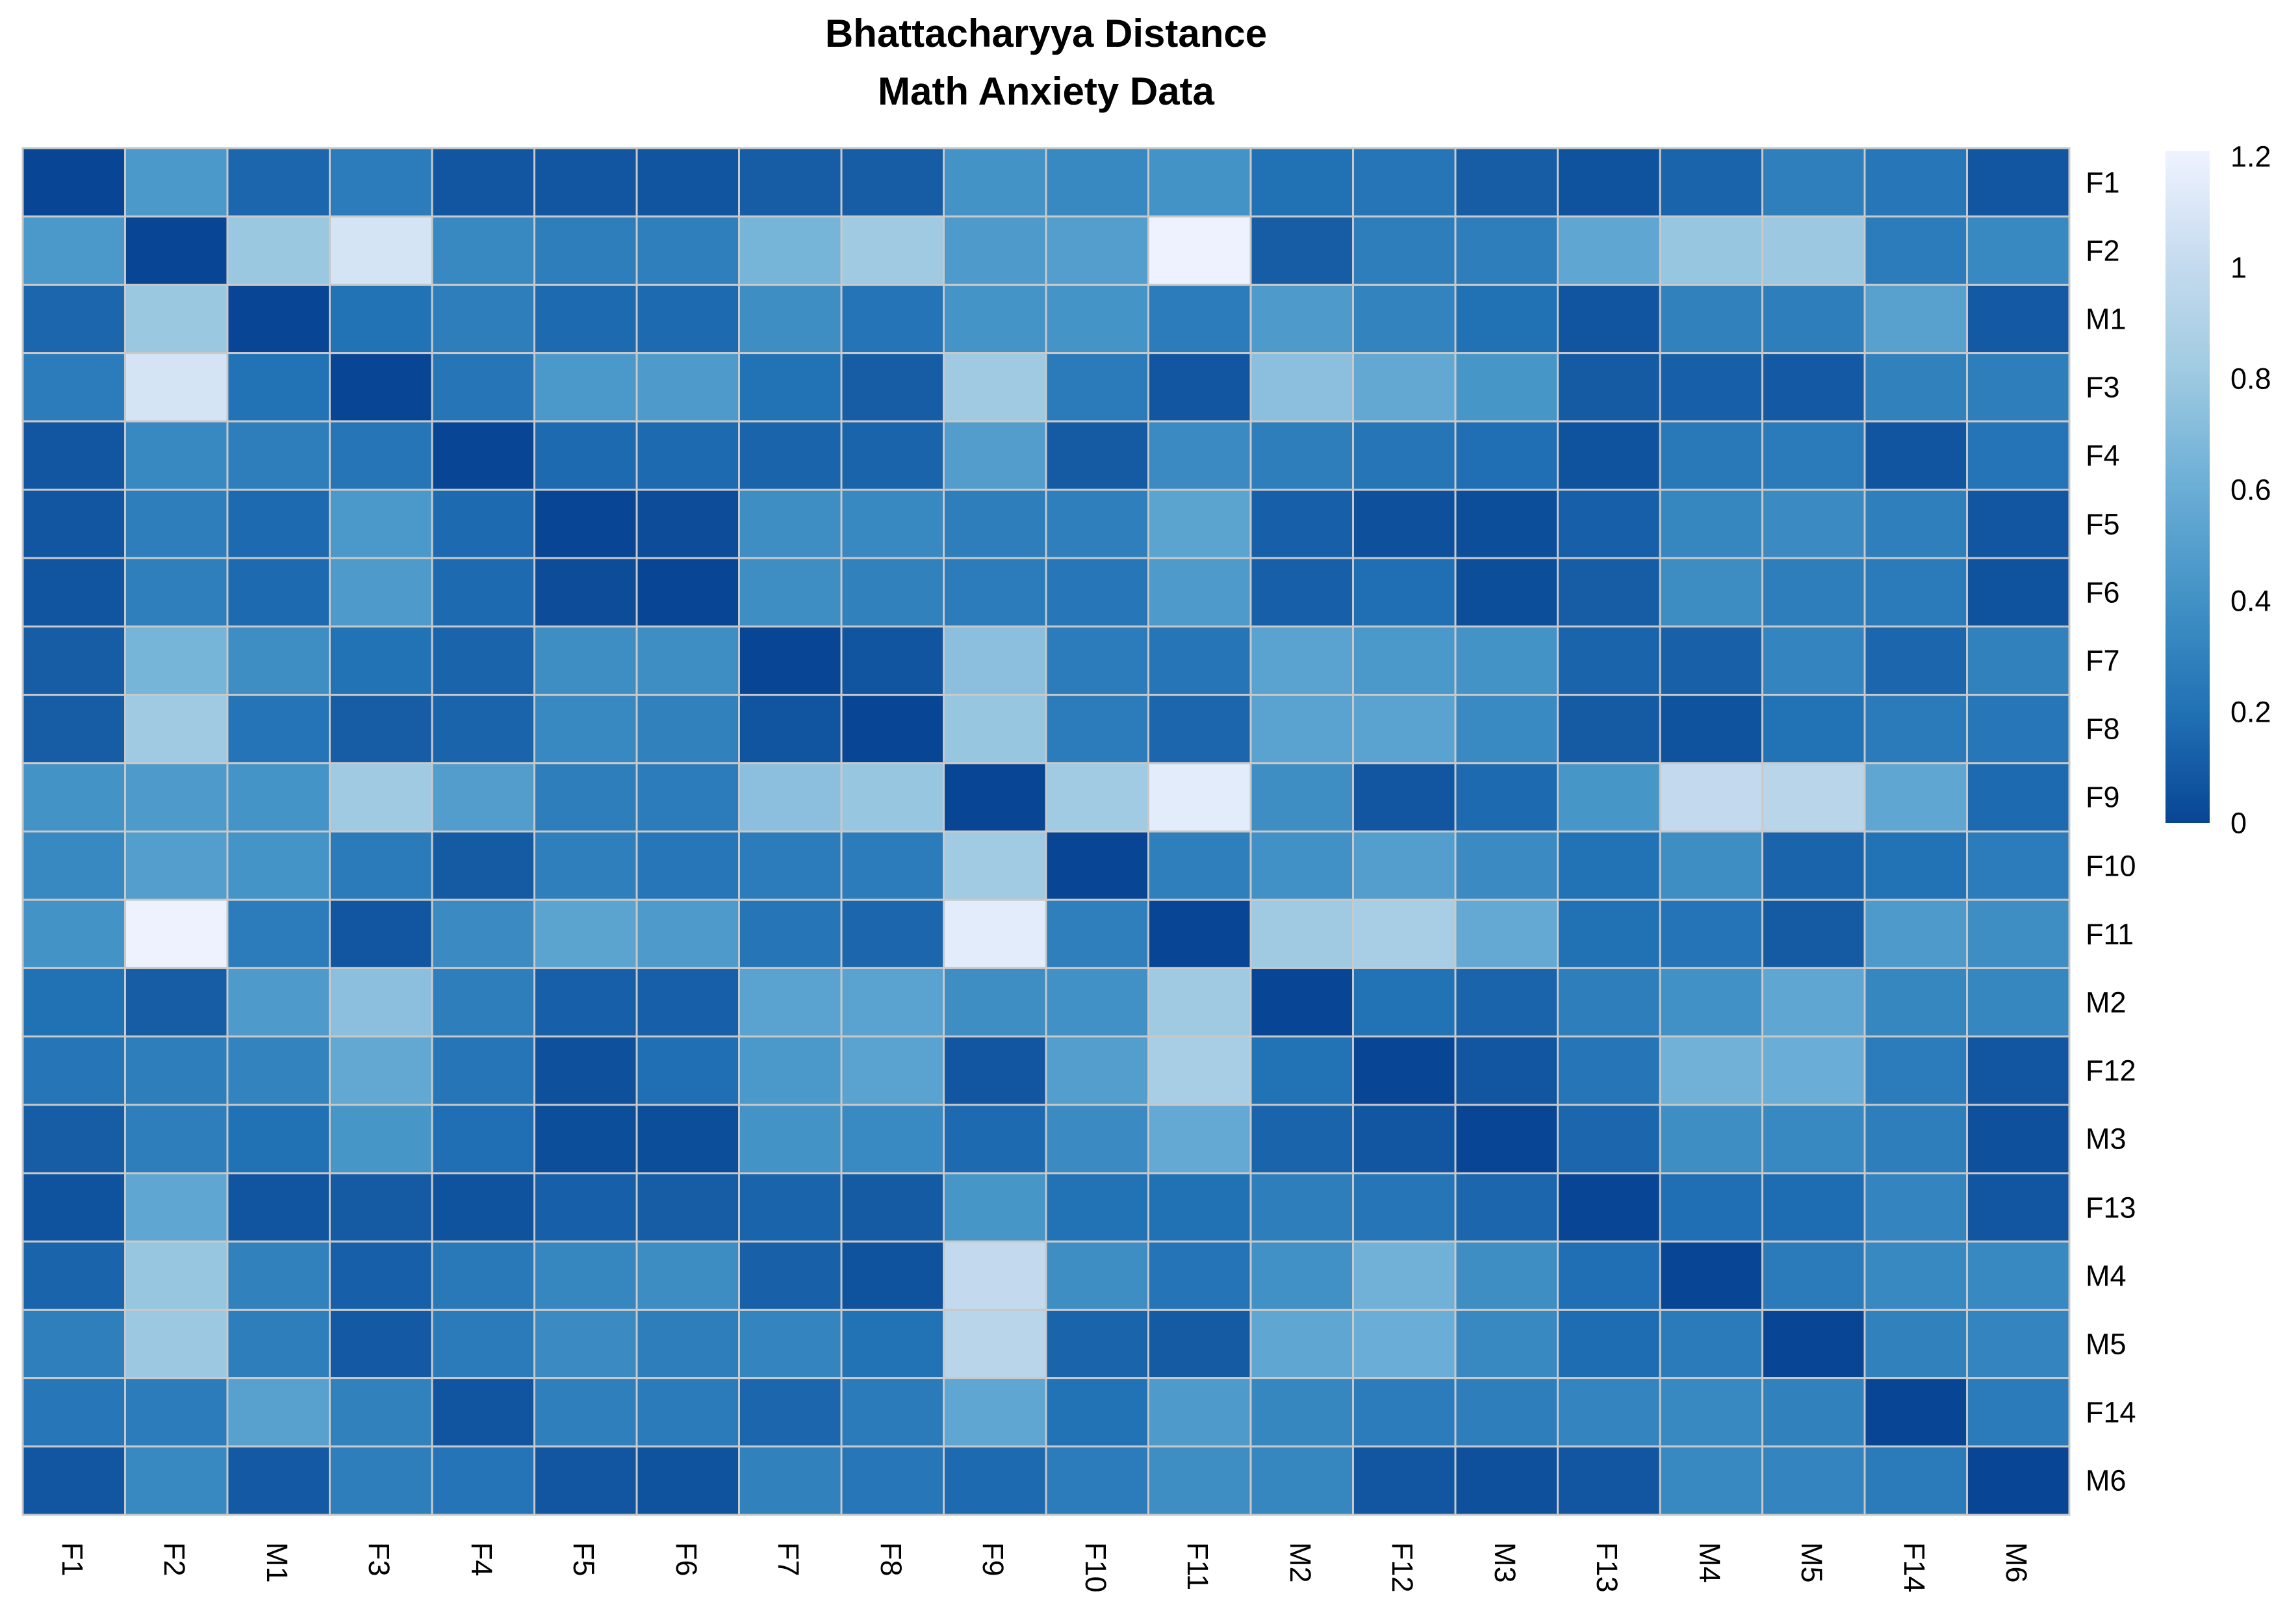 This screenshot has height=1624, width=2274. Describe the element at coordinates (1506, 1480) in the screenshot. I see `heatmap-cell-M6-M3` at that location.